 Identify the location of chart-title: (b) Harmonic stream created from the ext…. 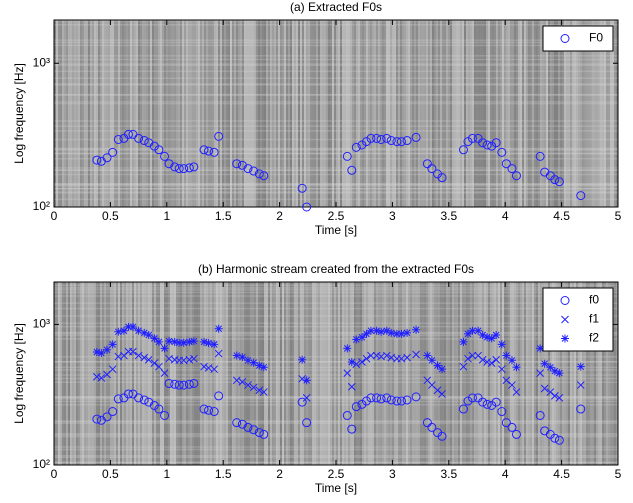
(336, 269).